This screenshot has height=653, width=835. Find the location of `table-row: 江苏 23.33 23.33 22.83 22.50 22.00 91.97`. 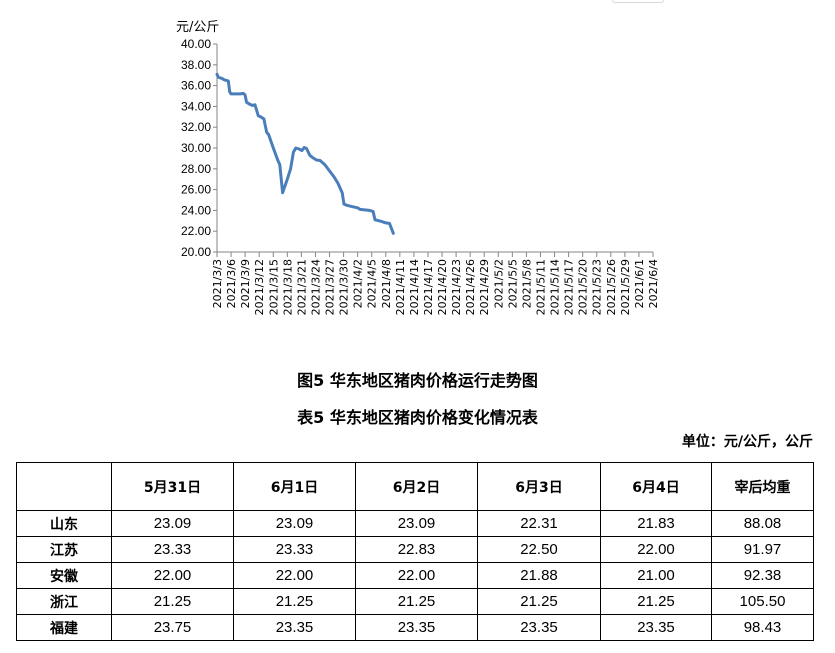

table-row: 江苏 23.33 23.33 22.83 22.50 22.00 91.97 is located at coordinates (415, 549).